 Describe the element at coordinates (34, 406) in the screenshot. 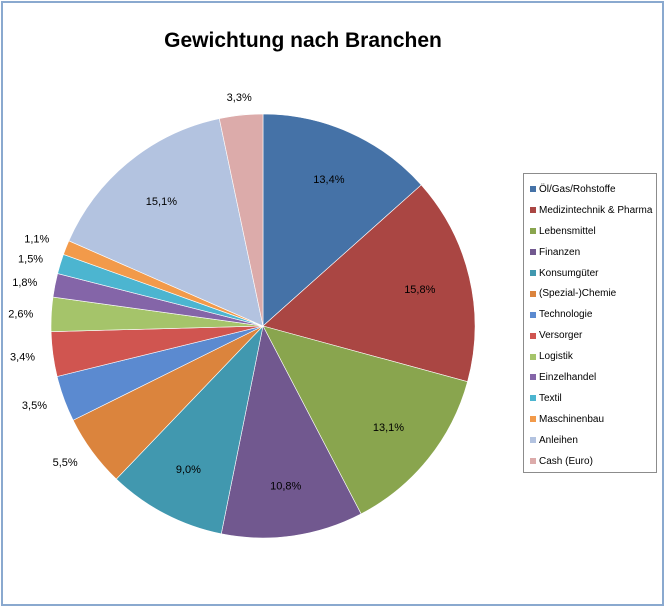

I see `slice-value-label-7: 3,5%` at that location.